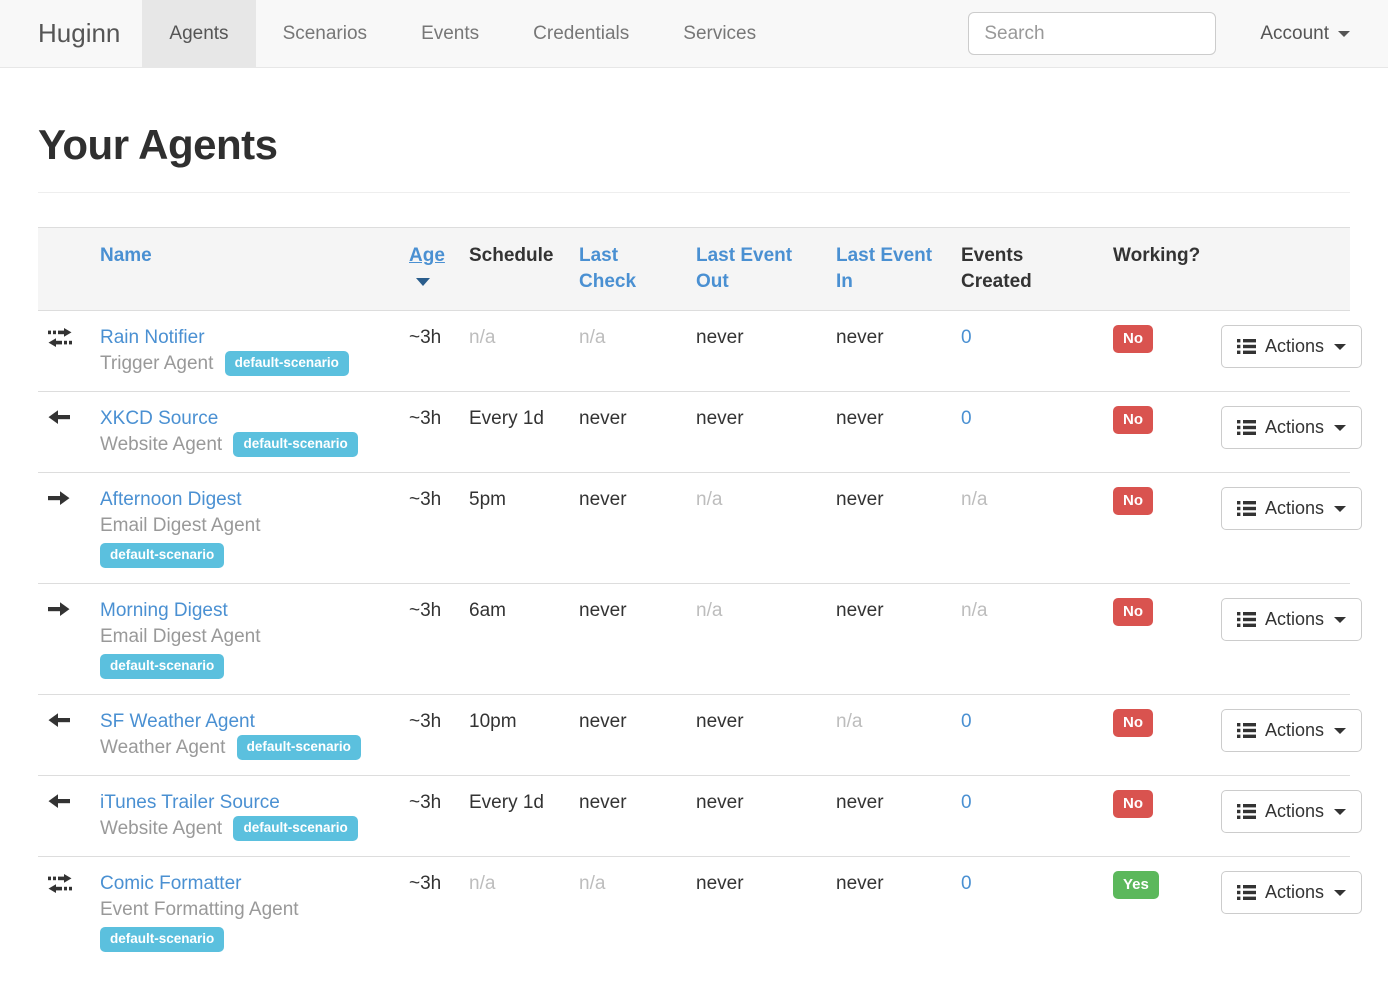 The image size is (1388, 1004). What do you see at coordinates (884, 268) in the screenshot?
I see `column-header-label: Last Event In` at bounding box center [884, 268].